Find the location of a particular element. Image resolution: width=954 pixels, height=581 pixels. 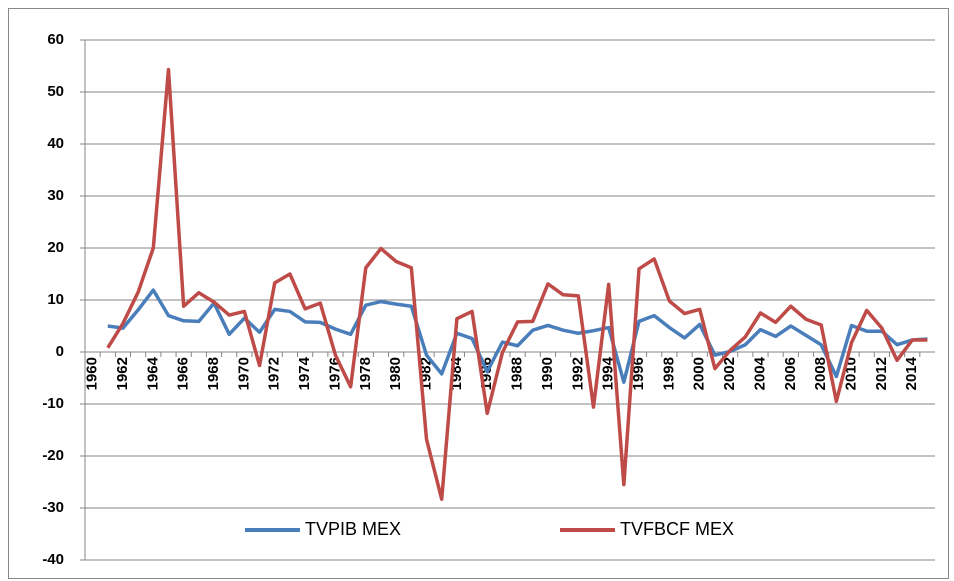

x-tick-label: 1974 is located at coordinates (304, 373).